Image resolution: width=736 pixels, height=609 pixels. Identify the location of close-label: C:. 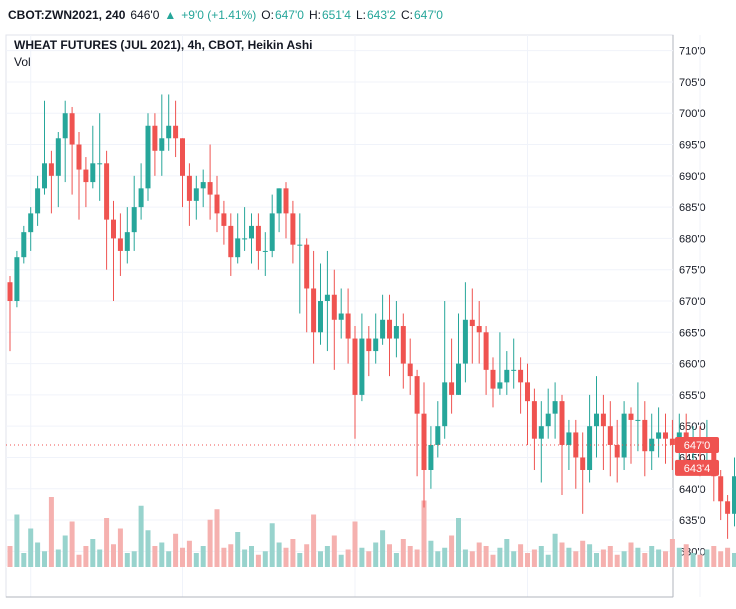
(406, 15).